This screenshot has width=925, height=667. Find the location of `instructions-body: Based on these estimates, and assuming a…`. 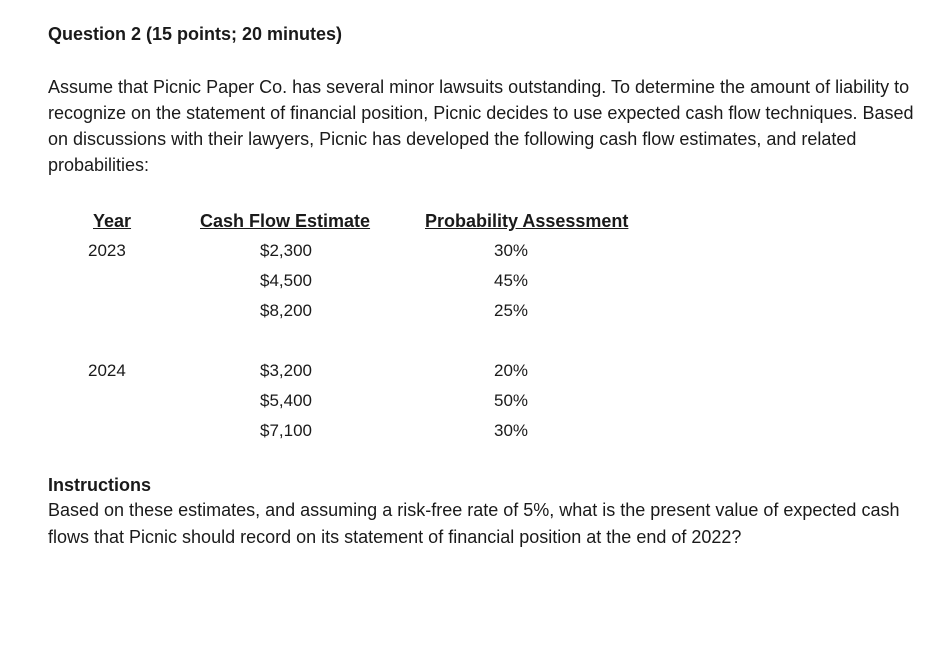

instructions-body: Based on these estimates, and assuming a… is located at coordinates (474, 523).